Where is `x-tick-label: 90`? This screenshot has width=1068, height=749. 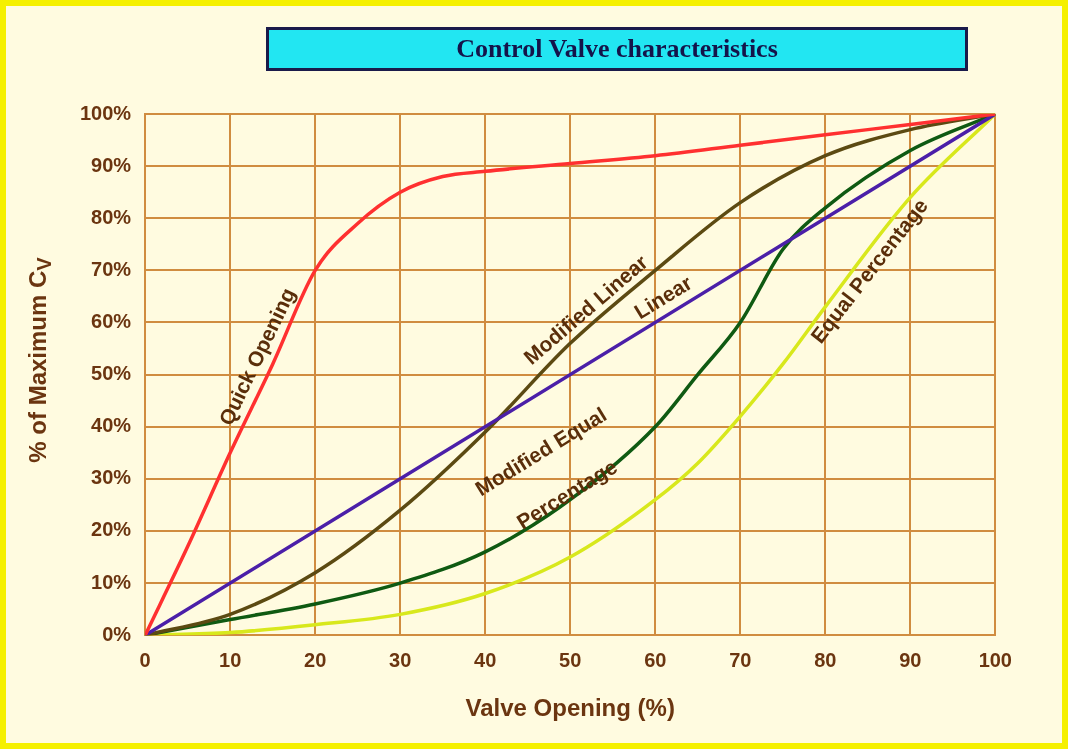 x-tick-label: 90 is located at coordinates (910, 659).